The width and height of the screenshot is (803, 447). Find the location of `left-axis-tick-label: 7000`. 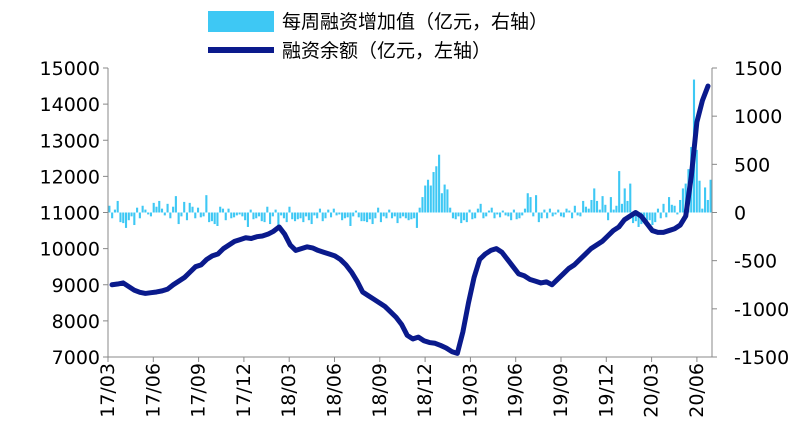

left-axis-tick-label: 7000 is located at coordinates (76, 358).